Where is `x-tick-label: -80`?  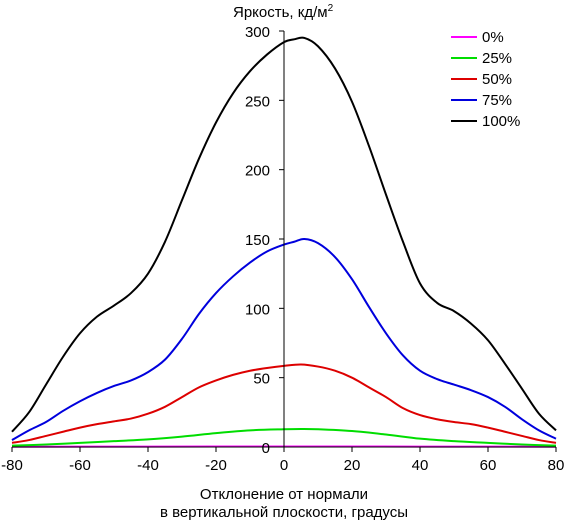
x-tick-label: -80 is located at coordinates (12, 465).